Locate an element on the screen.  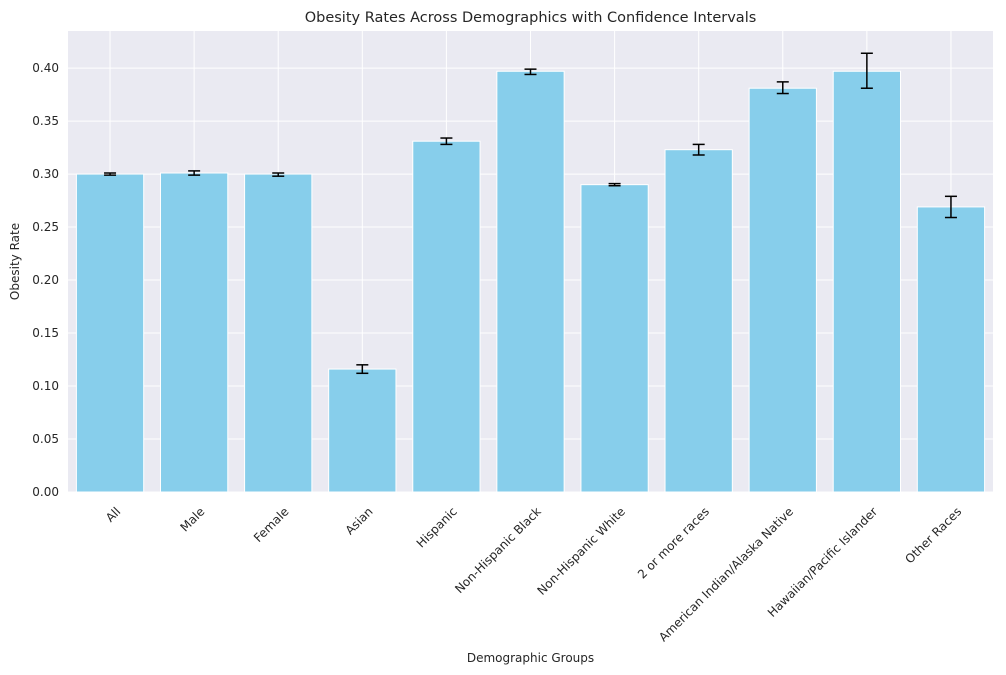
x-tick-label: Other Races is located at coordinates (933, 535).